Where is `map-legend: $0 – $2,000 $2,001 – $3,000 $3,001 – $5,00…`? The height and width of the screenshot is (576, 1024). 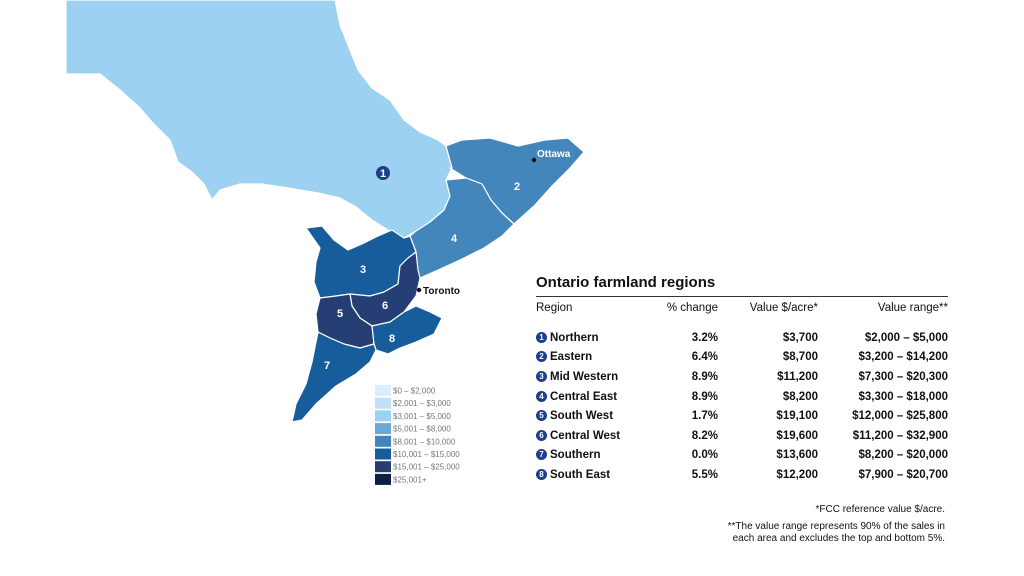
map-legend: $0 – $2,000 $2,001 – $3,000 $3,001 – $5,00… is located at coordinates (417, 435).